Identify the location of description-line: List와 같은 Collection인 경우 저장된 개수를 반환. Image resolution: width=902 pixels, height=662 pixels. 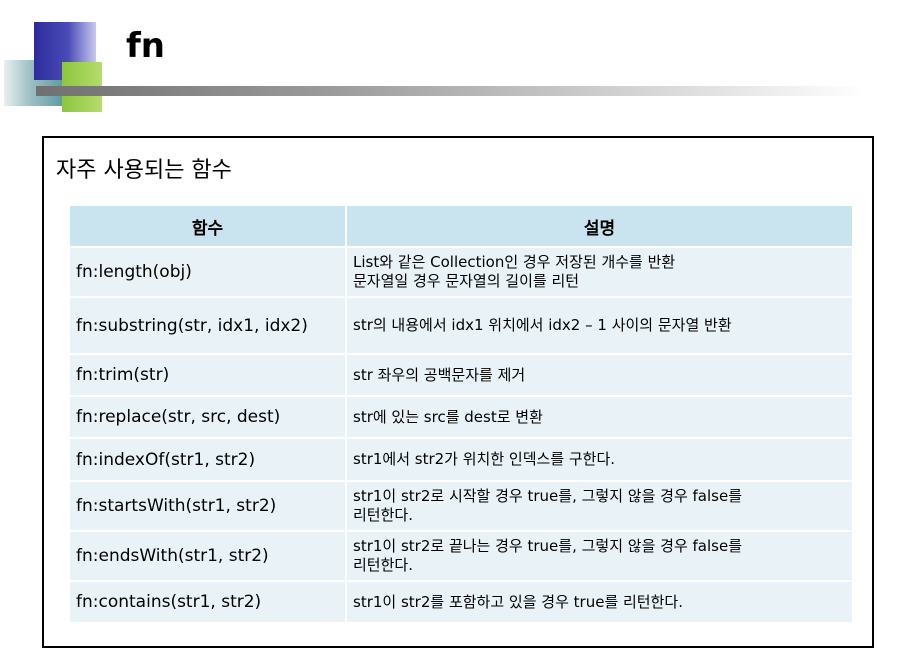
(514, 262).